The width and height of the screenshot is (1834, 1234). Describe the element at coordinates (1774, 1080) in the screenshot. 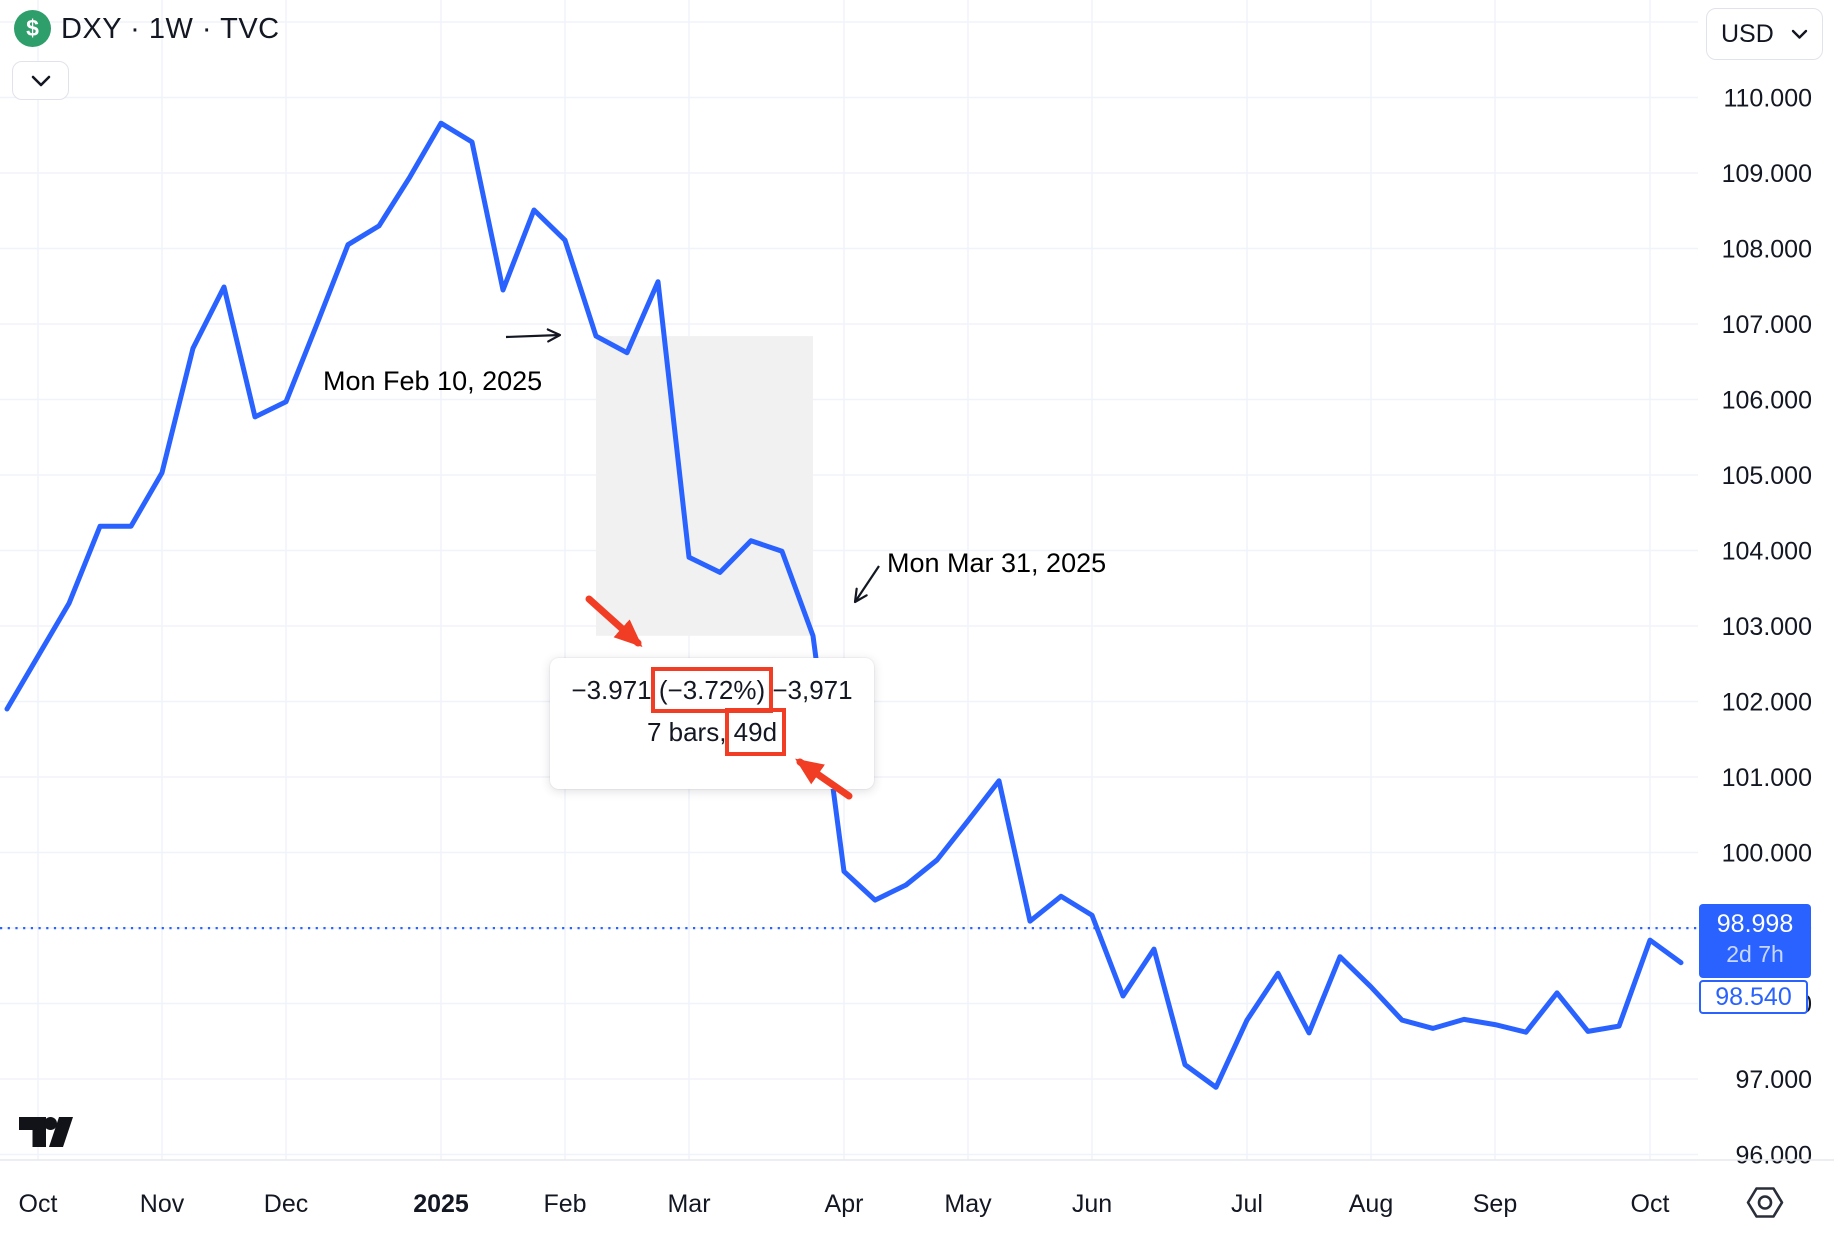

I see `price-tick-label: 97.000` at that location.